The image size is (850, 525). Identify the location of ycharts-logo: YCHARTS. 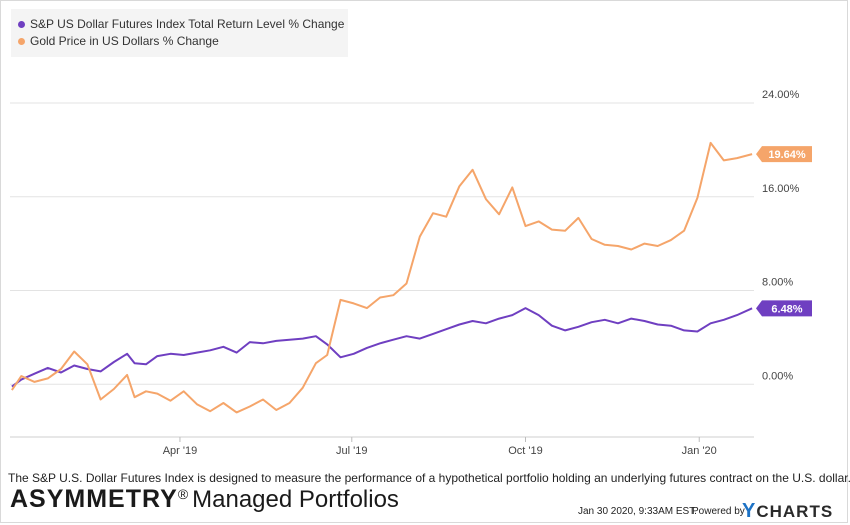
(787, 511).